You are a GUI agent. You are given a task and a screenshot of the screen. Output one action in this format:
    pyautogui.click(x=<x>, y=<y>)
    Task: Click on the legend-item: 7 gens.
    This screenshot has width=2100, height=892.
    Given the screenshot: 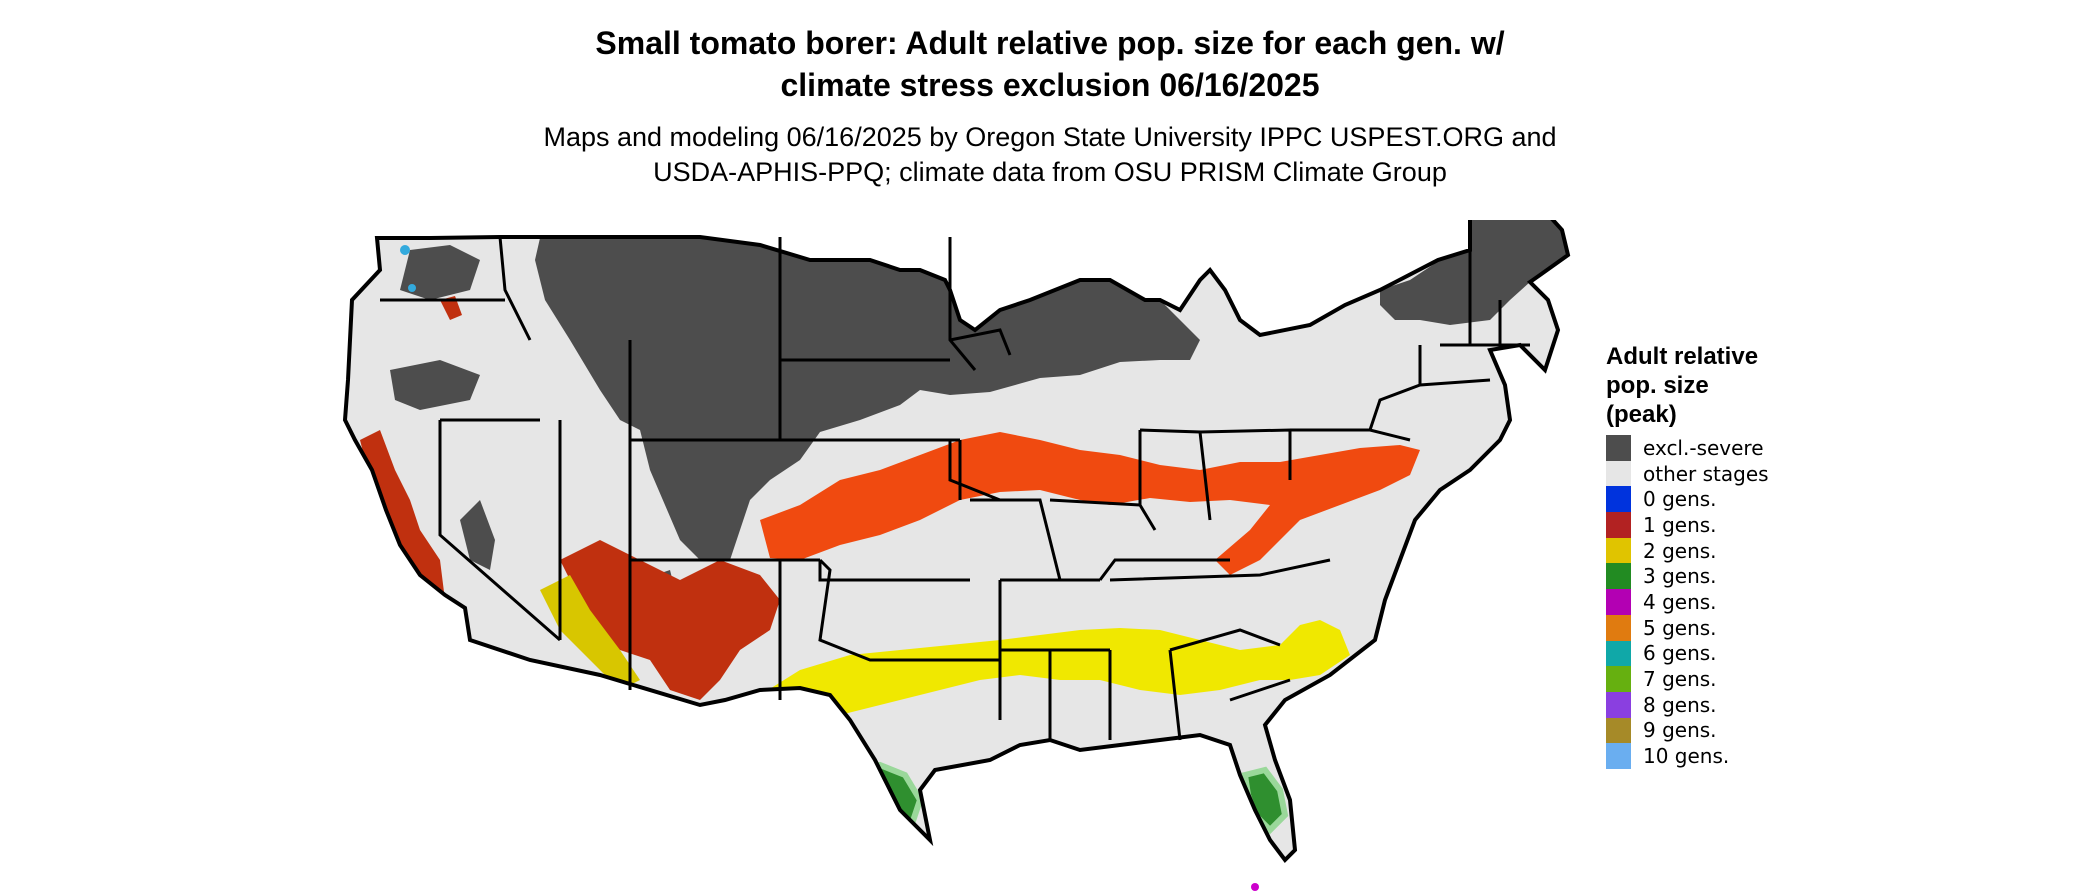 What is the action you would take?
    pyautogui.click(x=1687, y=679)
    